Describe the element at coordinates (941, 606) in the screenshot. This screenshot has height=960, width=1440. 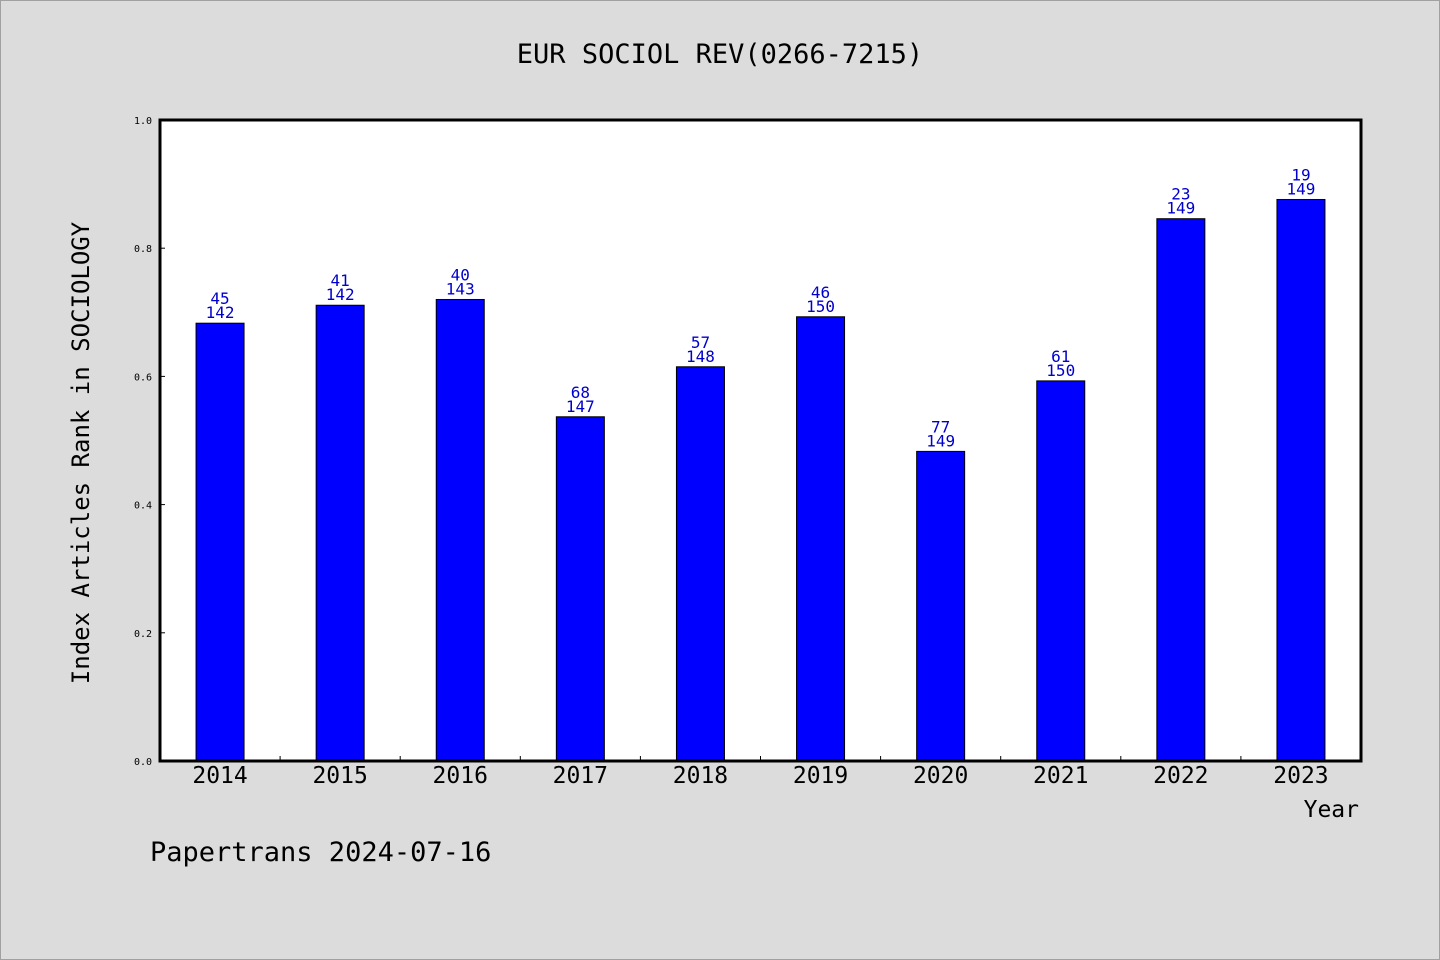
I see `bar-2020` at that location.